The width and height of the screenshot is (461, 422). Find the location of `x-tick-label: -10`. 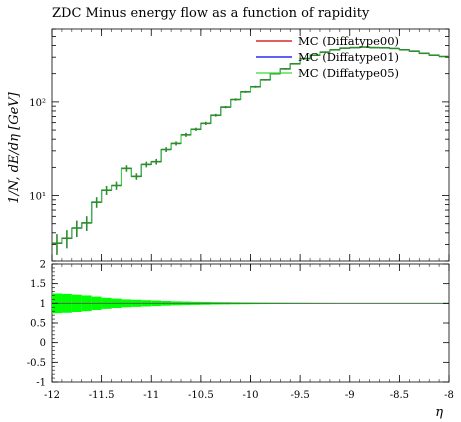

x-tick-label: -10 is located at coordinates (250, 395).